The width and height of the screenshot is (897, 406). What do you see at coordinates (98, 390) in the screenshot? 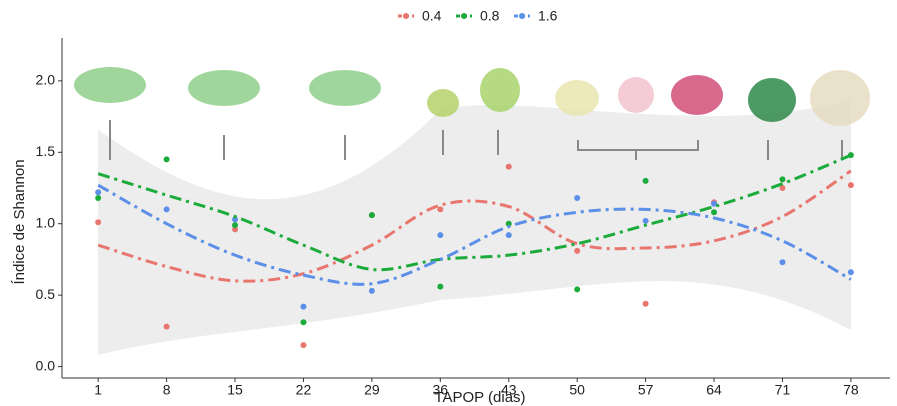
I see `x-tick-label: 1` at bounding box center [98, 390].